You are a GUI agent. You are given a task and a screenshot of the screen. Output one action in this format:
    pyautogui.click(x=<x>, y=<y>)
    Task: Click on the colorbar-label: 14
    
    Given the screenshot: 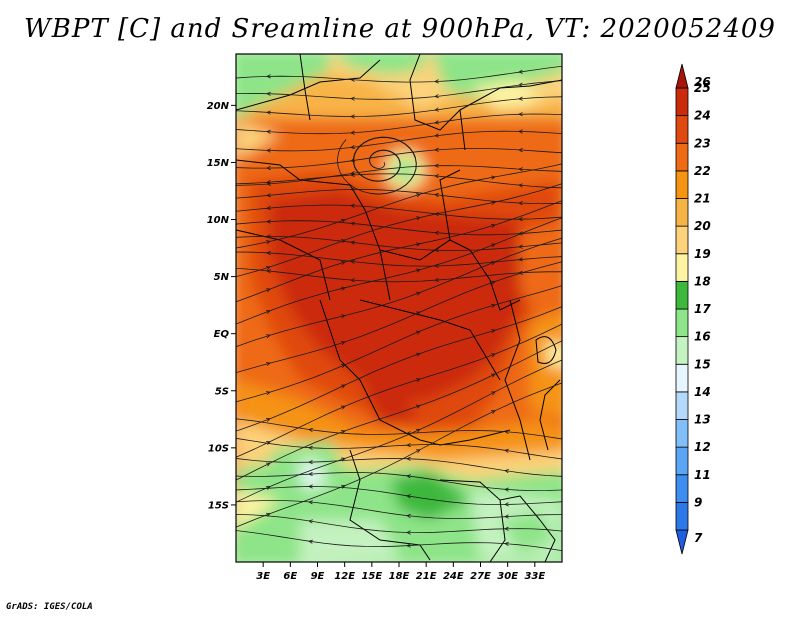 What is the action you would take?
    pyautogui.click(x=702, y=392)
    